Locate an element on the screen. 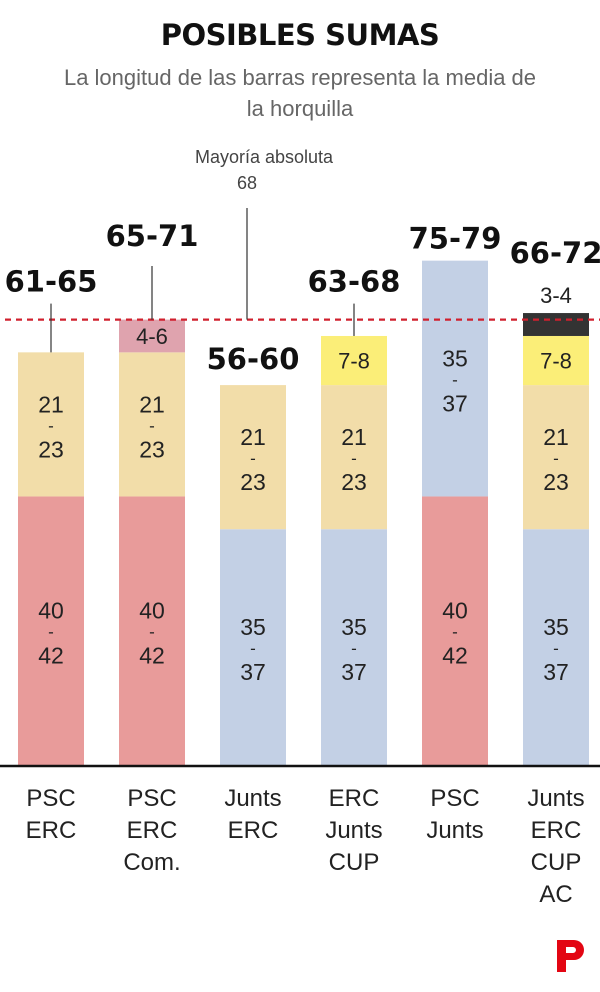 This screenshot has height=992, width=600. range-label: 63-68 is located at coordinates (354, 282).